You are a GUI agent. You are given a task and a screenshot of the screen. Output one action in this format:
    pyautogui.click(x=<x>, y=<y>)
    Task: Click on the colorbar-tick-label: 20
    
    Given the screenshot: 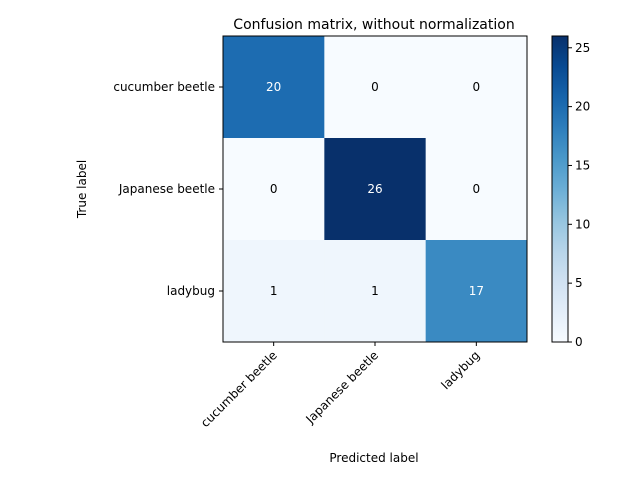 What is the action you would take?
    pyautogui.click(x=582, y=107)
    